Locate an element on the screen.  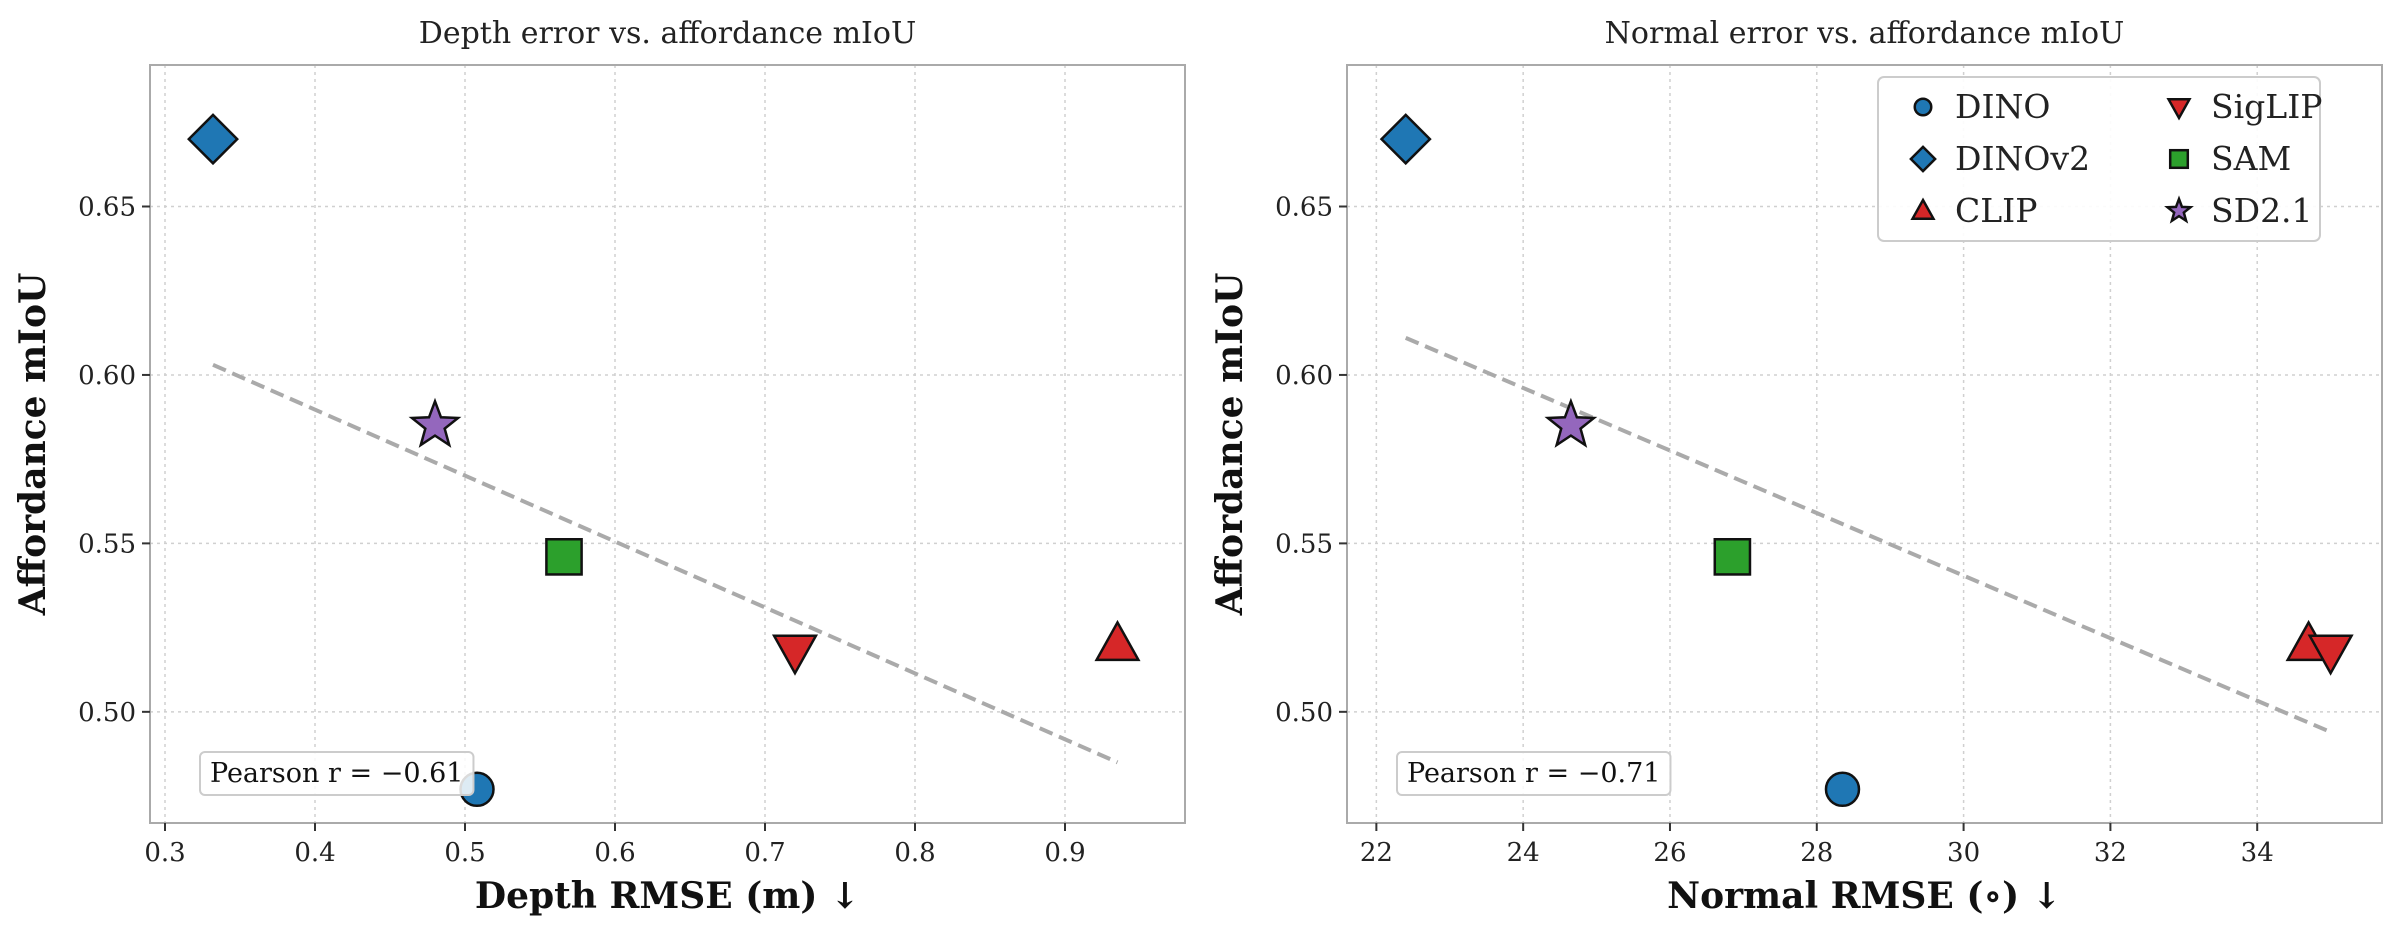
legend-marker-siglip is located at coordinates (2179, 109).